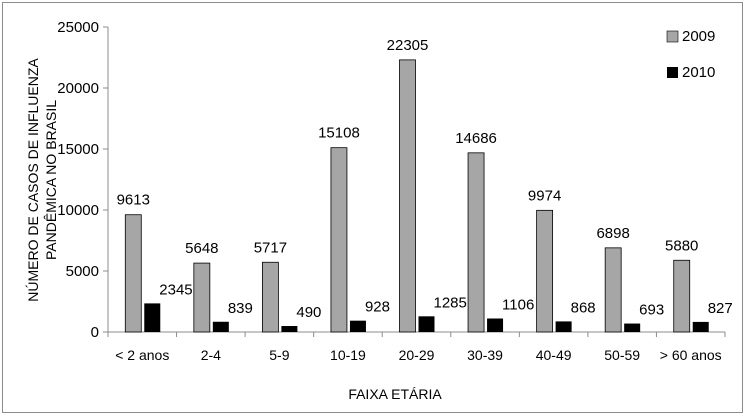  What do you see at coordinates (485, 355) in the screenshot?
I see `x-tick-label: 30-39` at bounding box center [485, 355].